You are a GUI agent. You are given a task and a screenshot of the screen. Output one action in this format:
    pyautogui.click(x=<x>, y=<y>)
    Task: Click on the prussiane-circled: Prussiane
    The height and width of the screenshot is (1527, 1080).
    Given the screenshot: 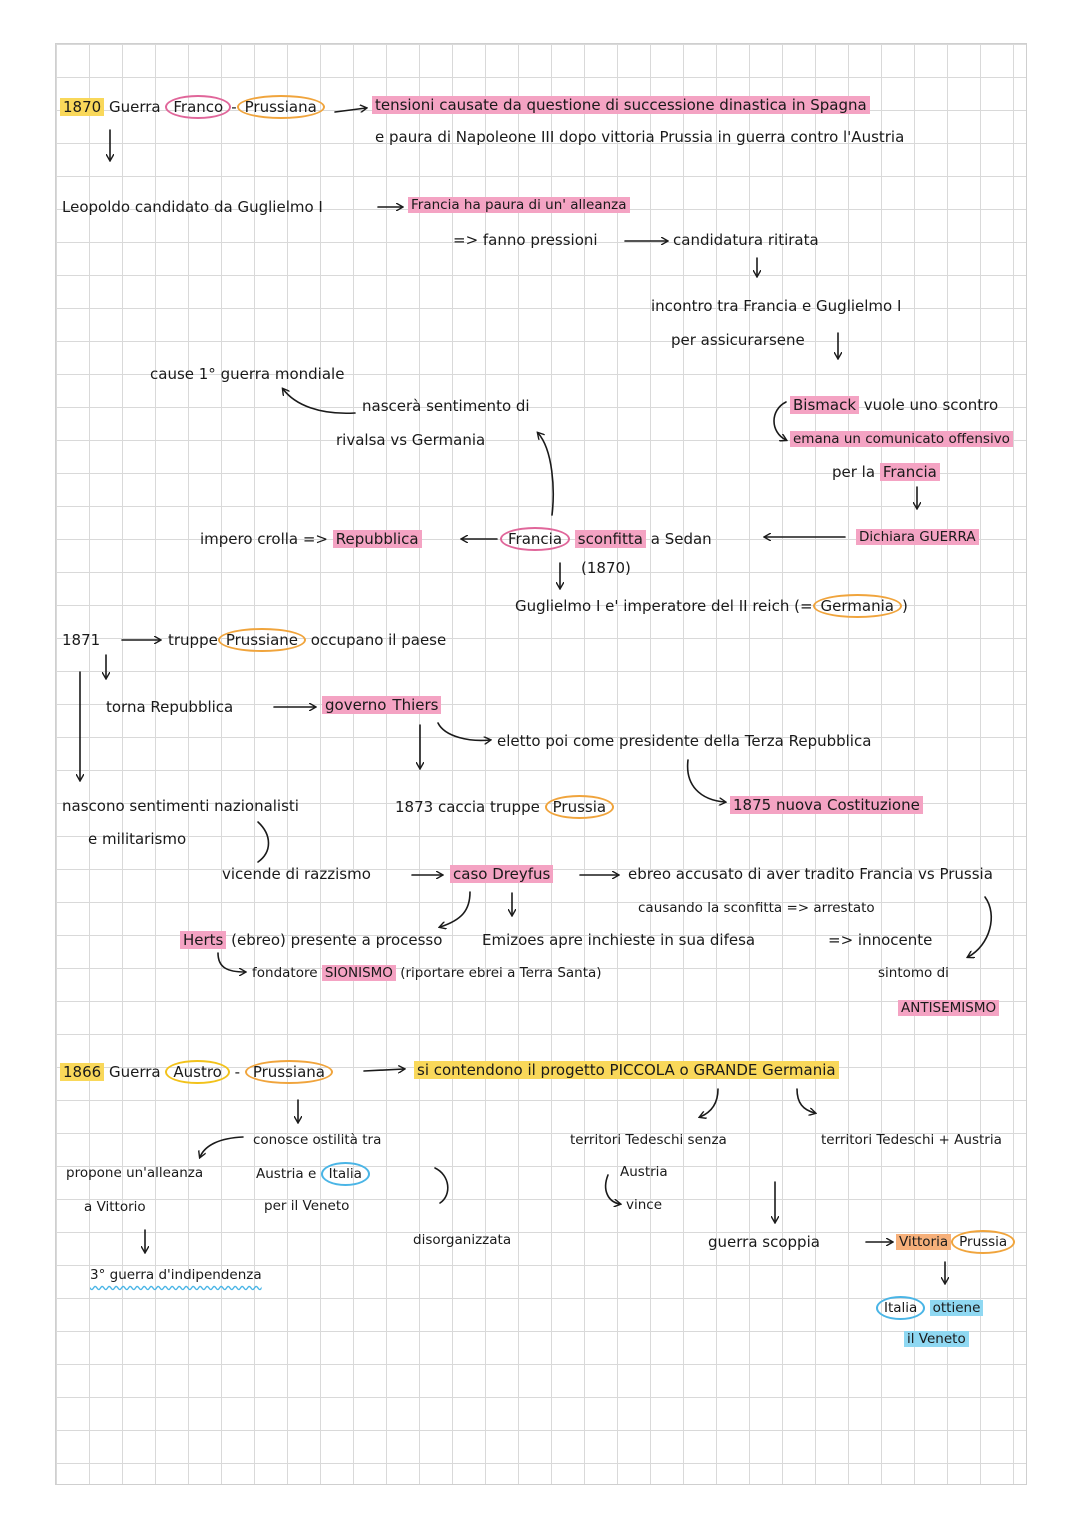 What is the action you would take?
    pyautogui.click(x=262, y=640)
    